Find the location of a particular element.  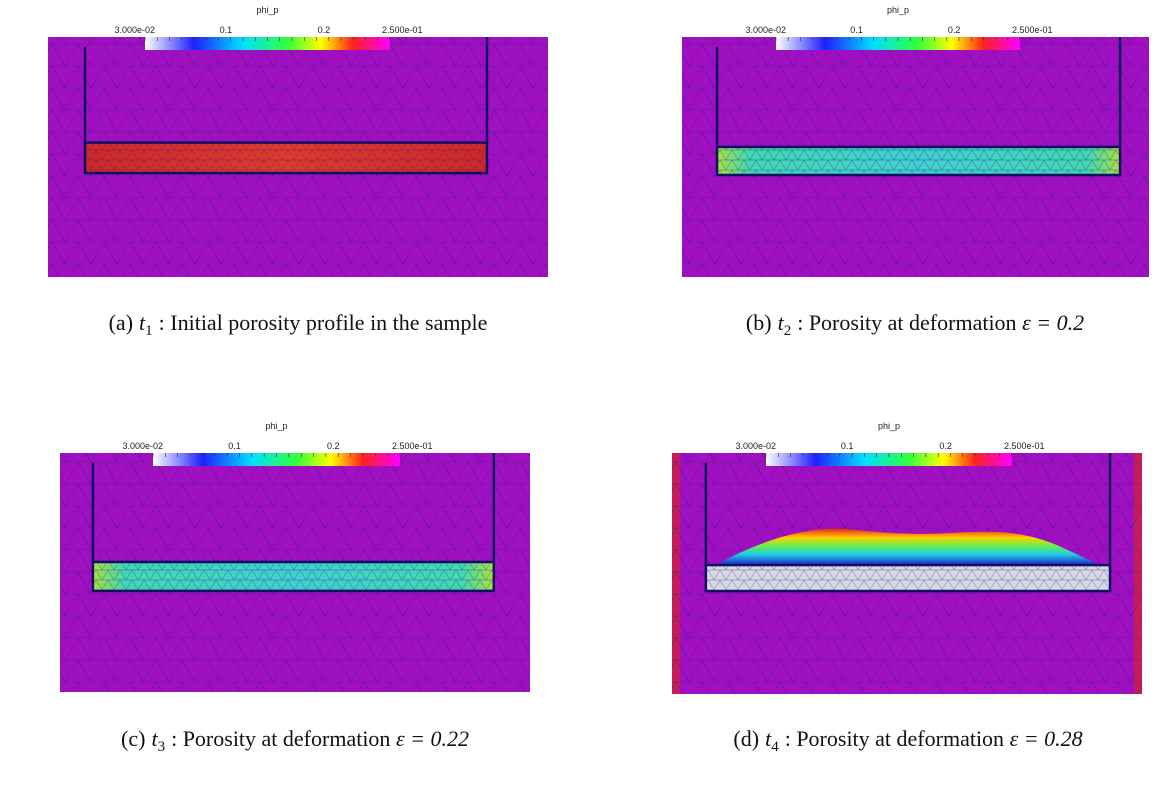

caption: (b) t2 : Porosity at deformation ε = 0.2 is located at coordinates (915, 324).